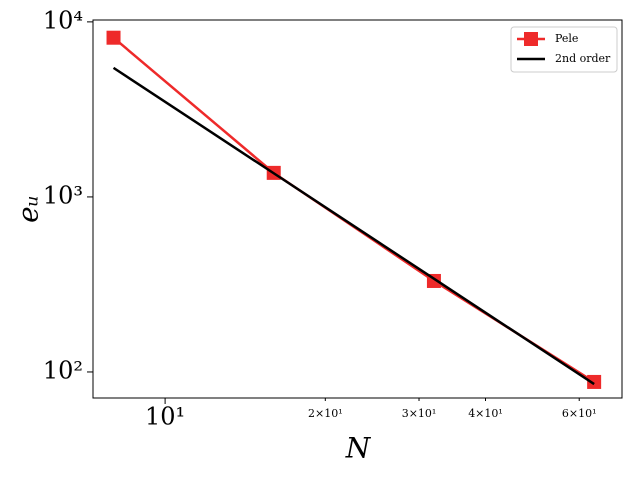 This screenshot has height=484, width=640. What do you see at coordinates (325, 413) in the screenshot?
I see `x-tick-label: 2×10¹` at bounding box center [325, 413].